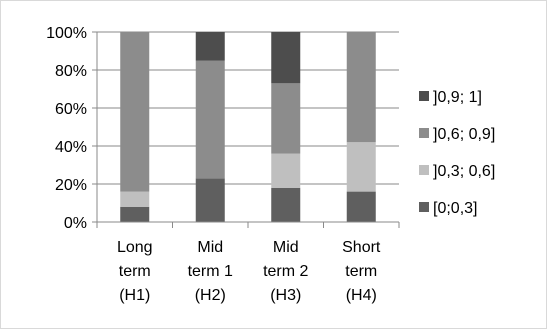 The image size is (547, 329). I want to click on x-category-label: Mid term 1 (H2), so click(210, 271).